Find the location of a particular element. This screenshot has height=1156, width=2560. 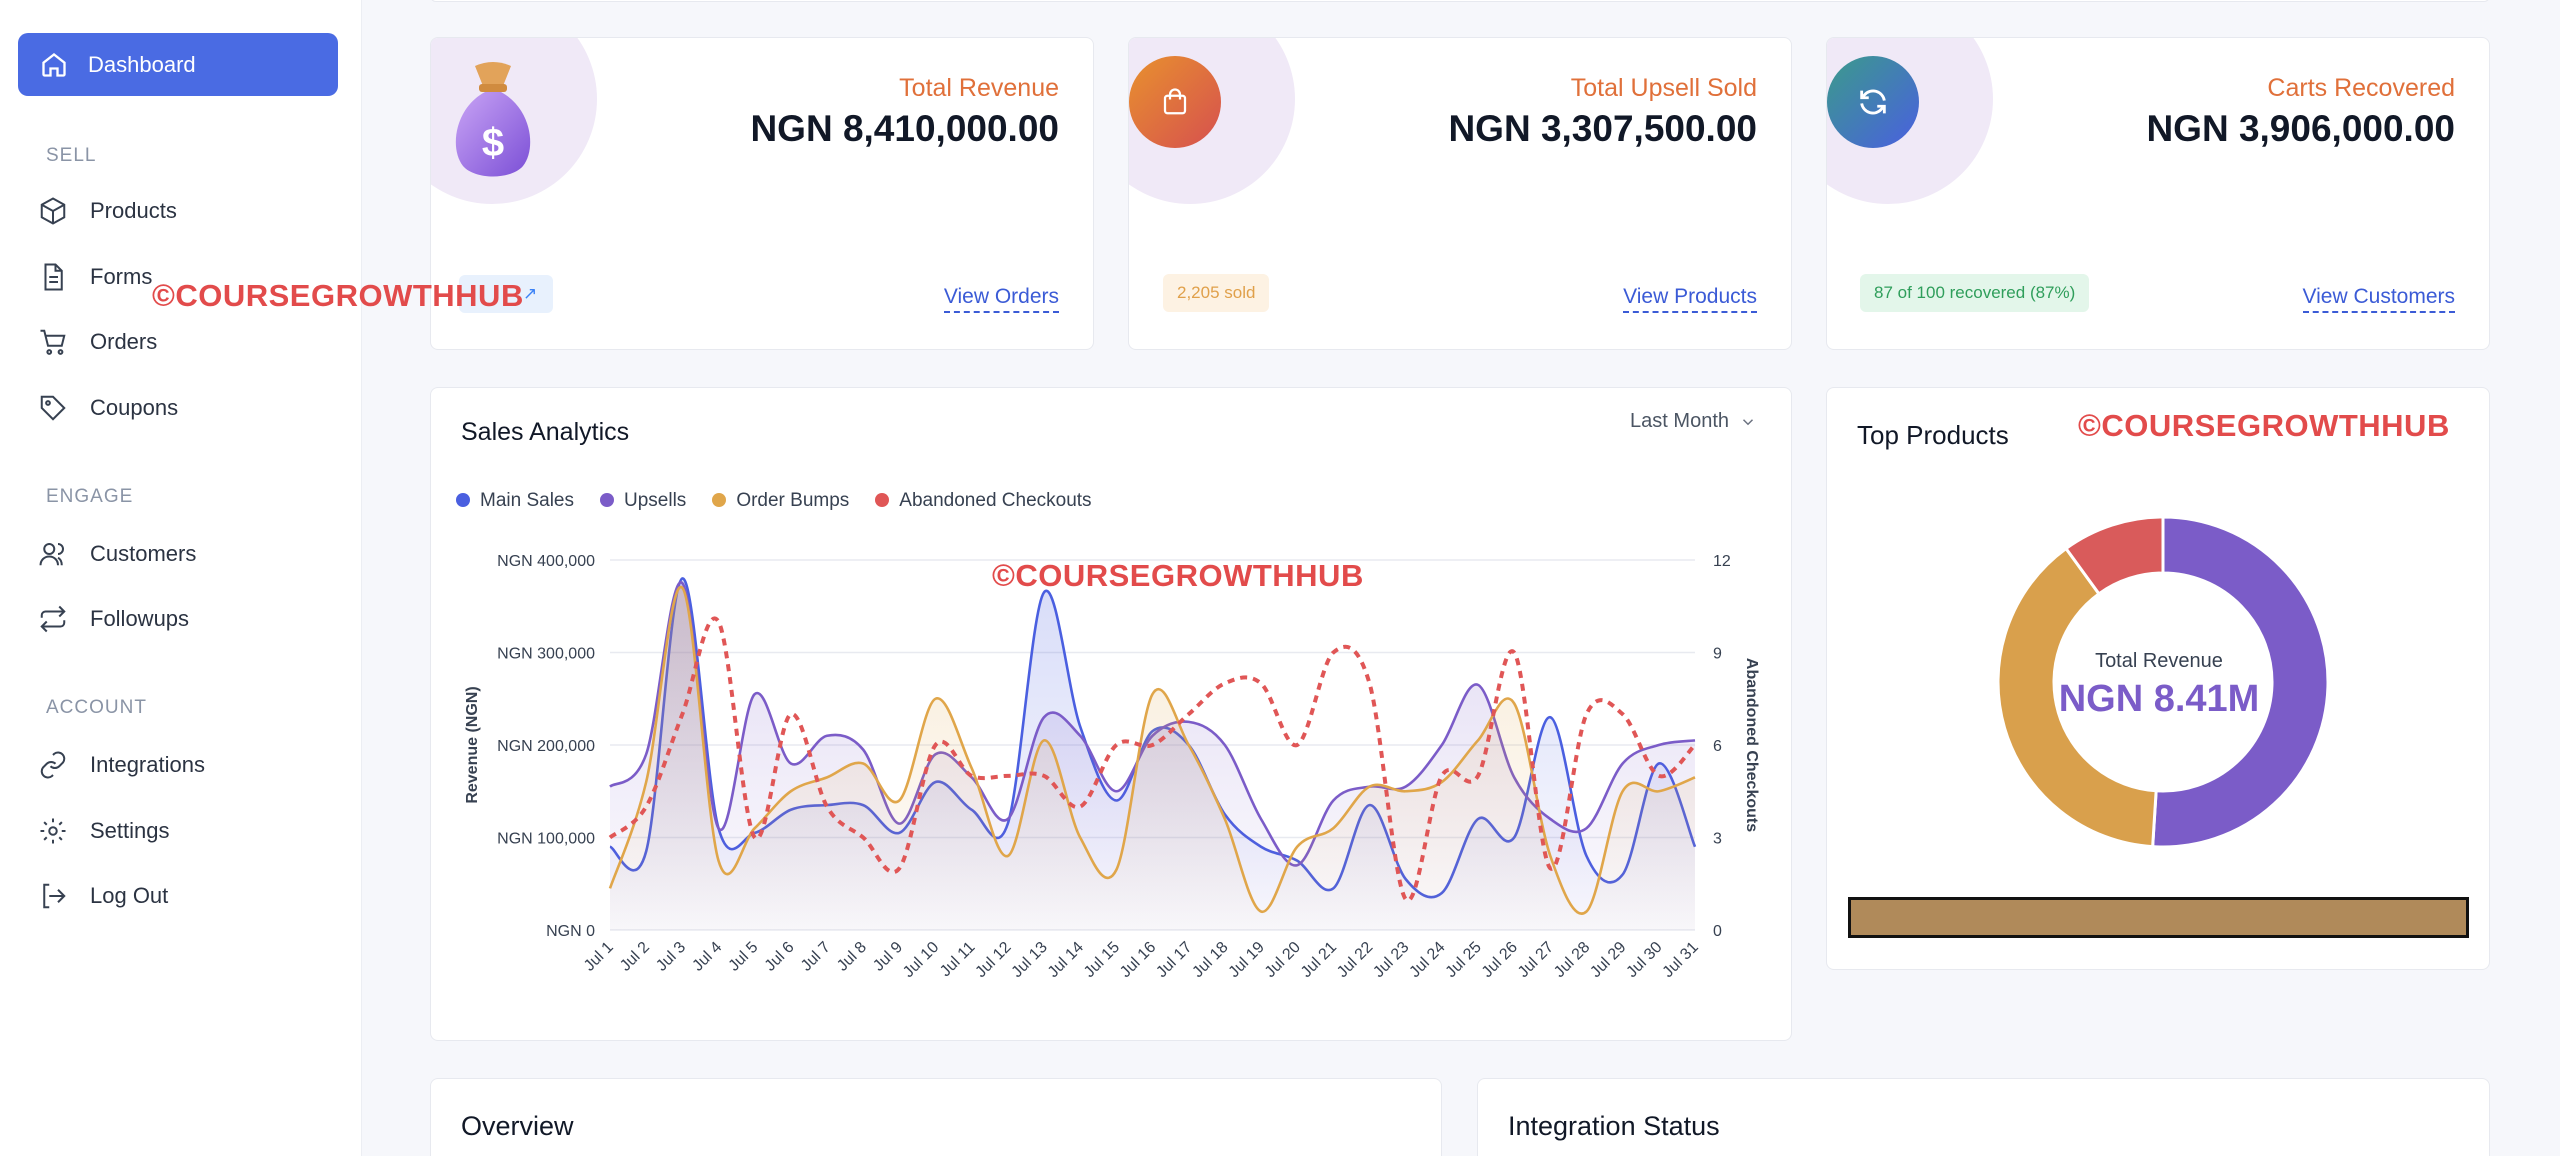

bag-icon-circle is located at coordinates (1175, 102).